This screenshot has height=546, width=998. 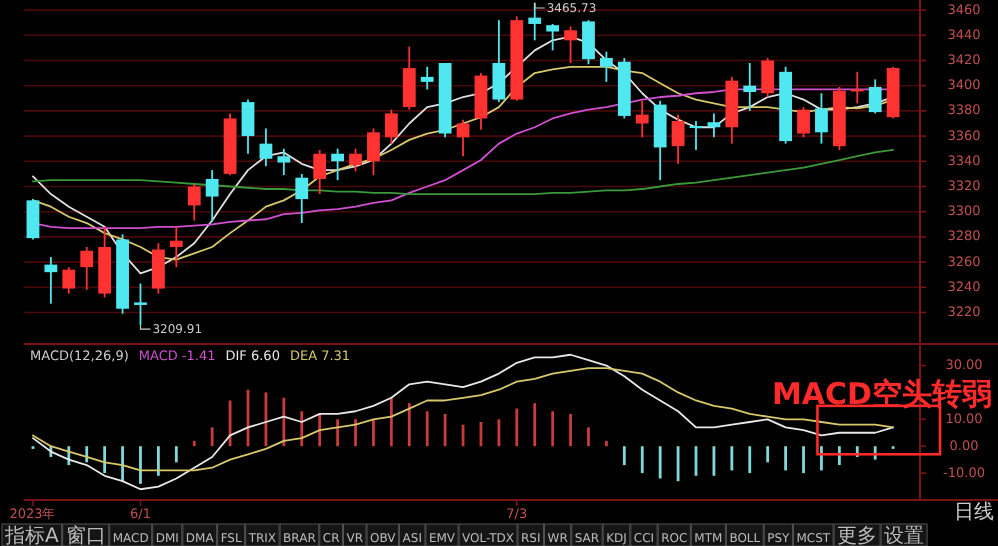 What do you see at coordinates (85, 535) in the screenshot?
I see `text: 窗口` at bounding box center [85, 535].